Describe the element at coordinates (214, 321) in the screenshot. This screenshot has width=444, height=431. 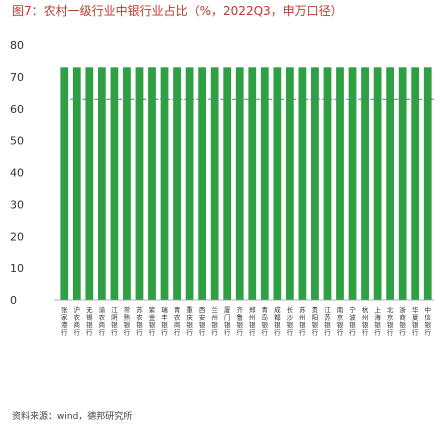
I see `x-tick-label: 兰州银行` at that location.